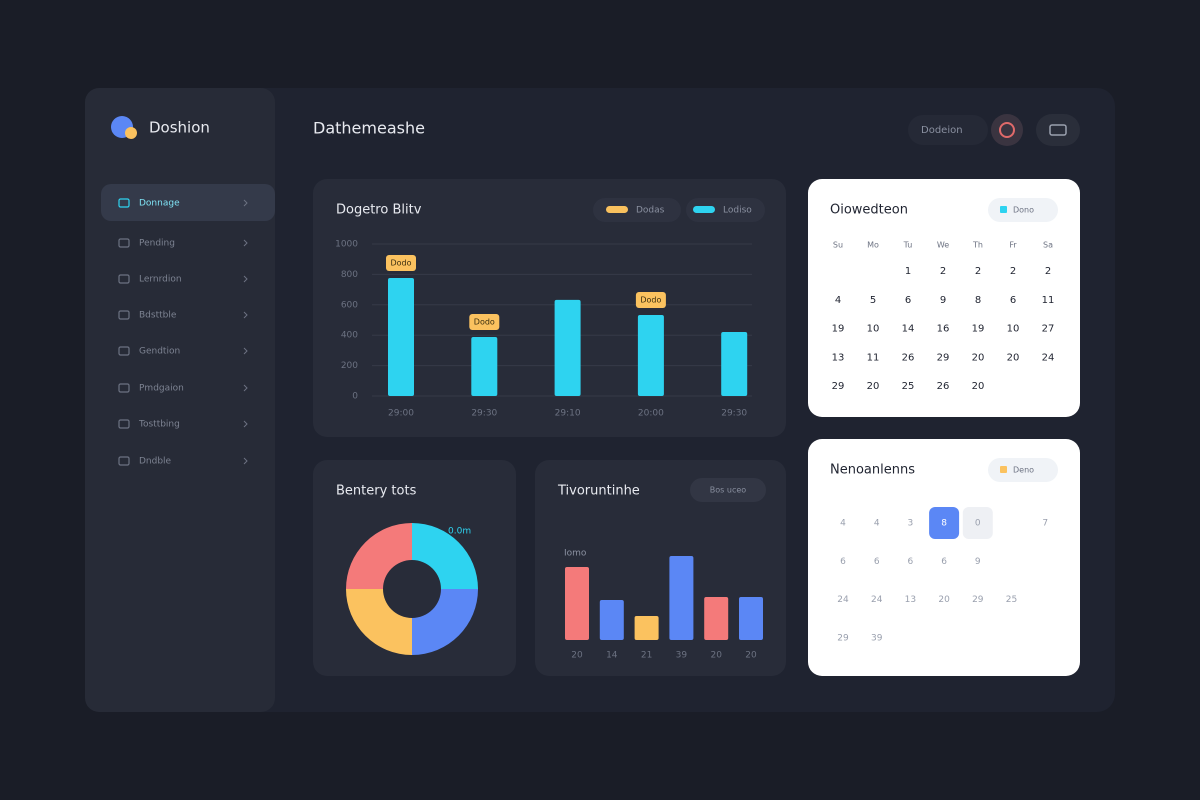  I want to click on avatar, so click(1007, 130).